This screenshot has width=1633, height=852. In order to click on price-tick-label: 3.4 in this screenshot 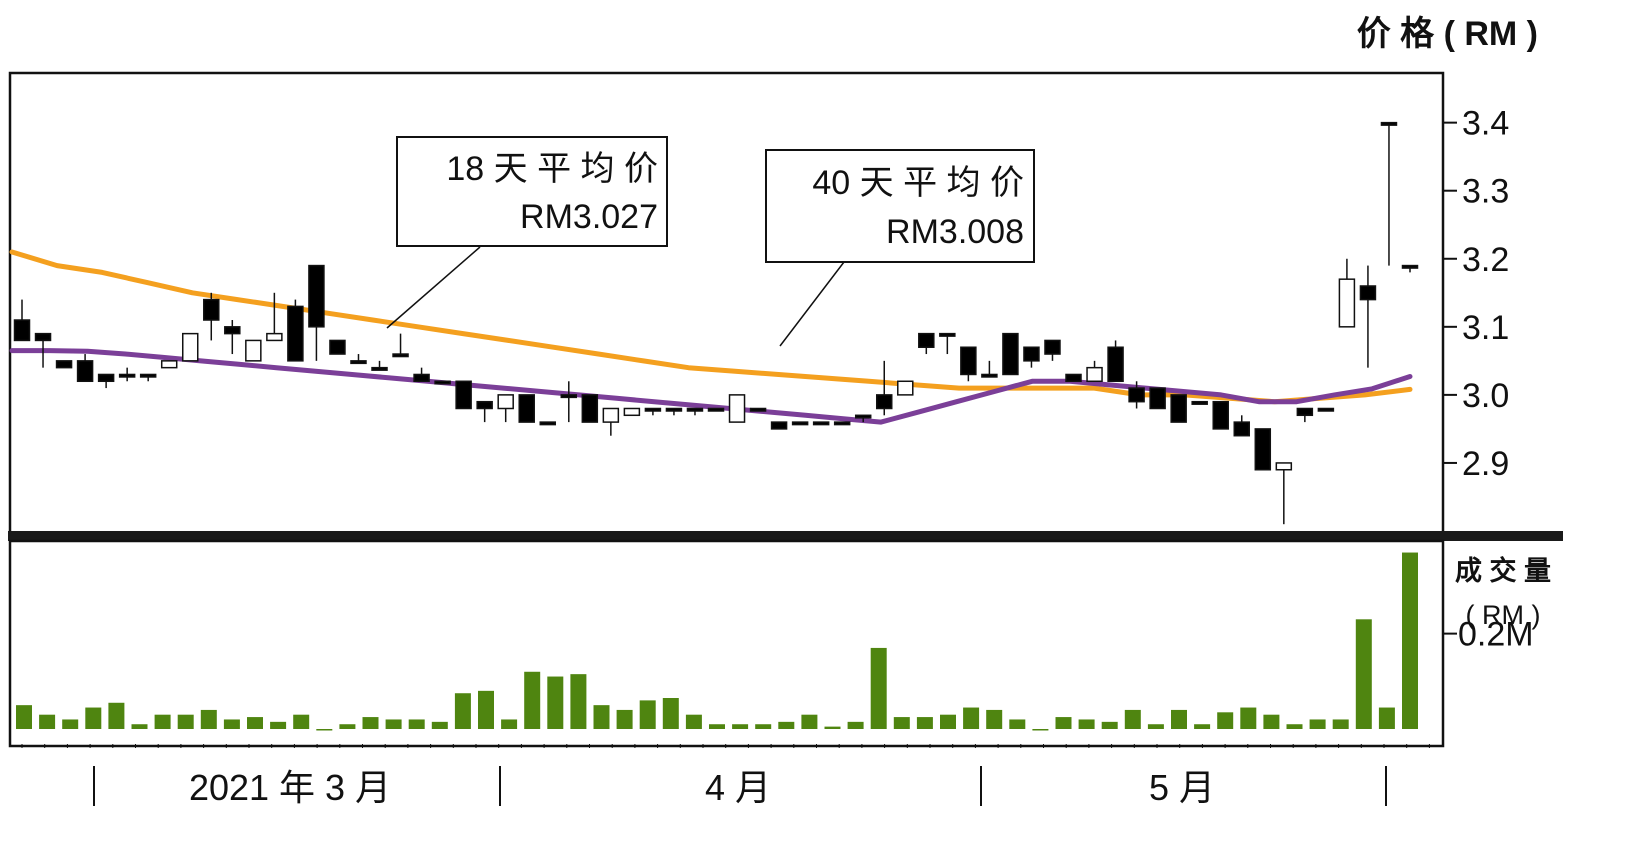, I will do `click(1485, 124)`.